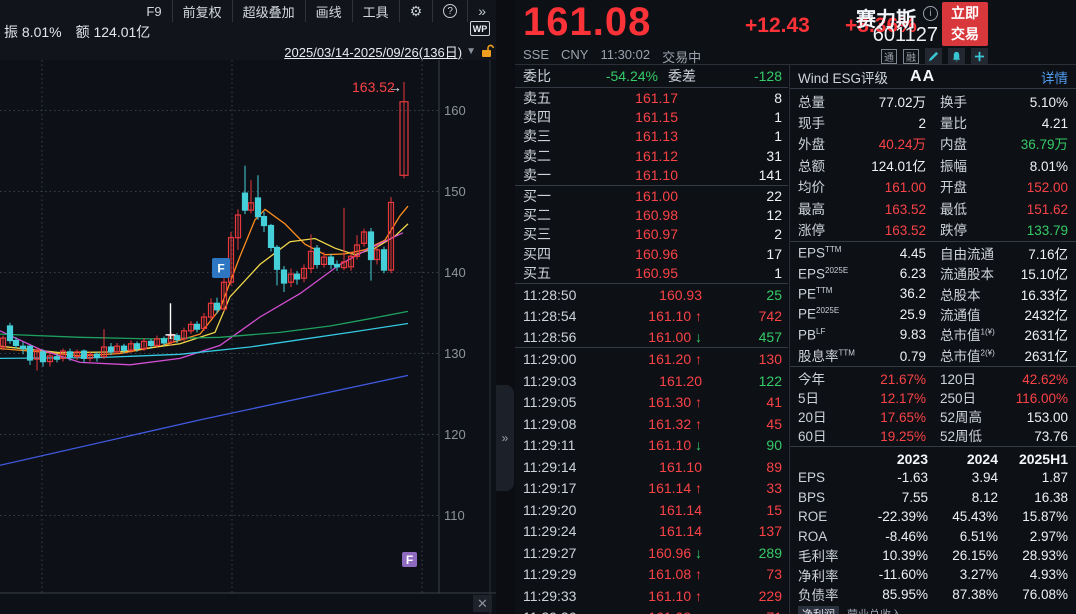 The image size is (1076, 614). I want to click on ask-row: 卖五 161.17 8, so click(651, 97).